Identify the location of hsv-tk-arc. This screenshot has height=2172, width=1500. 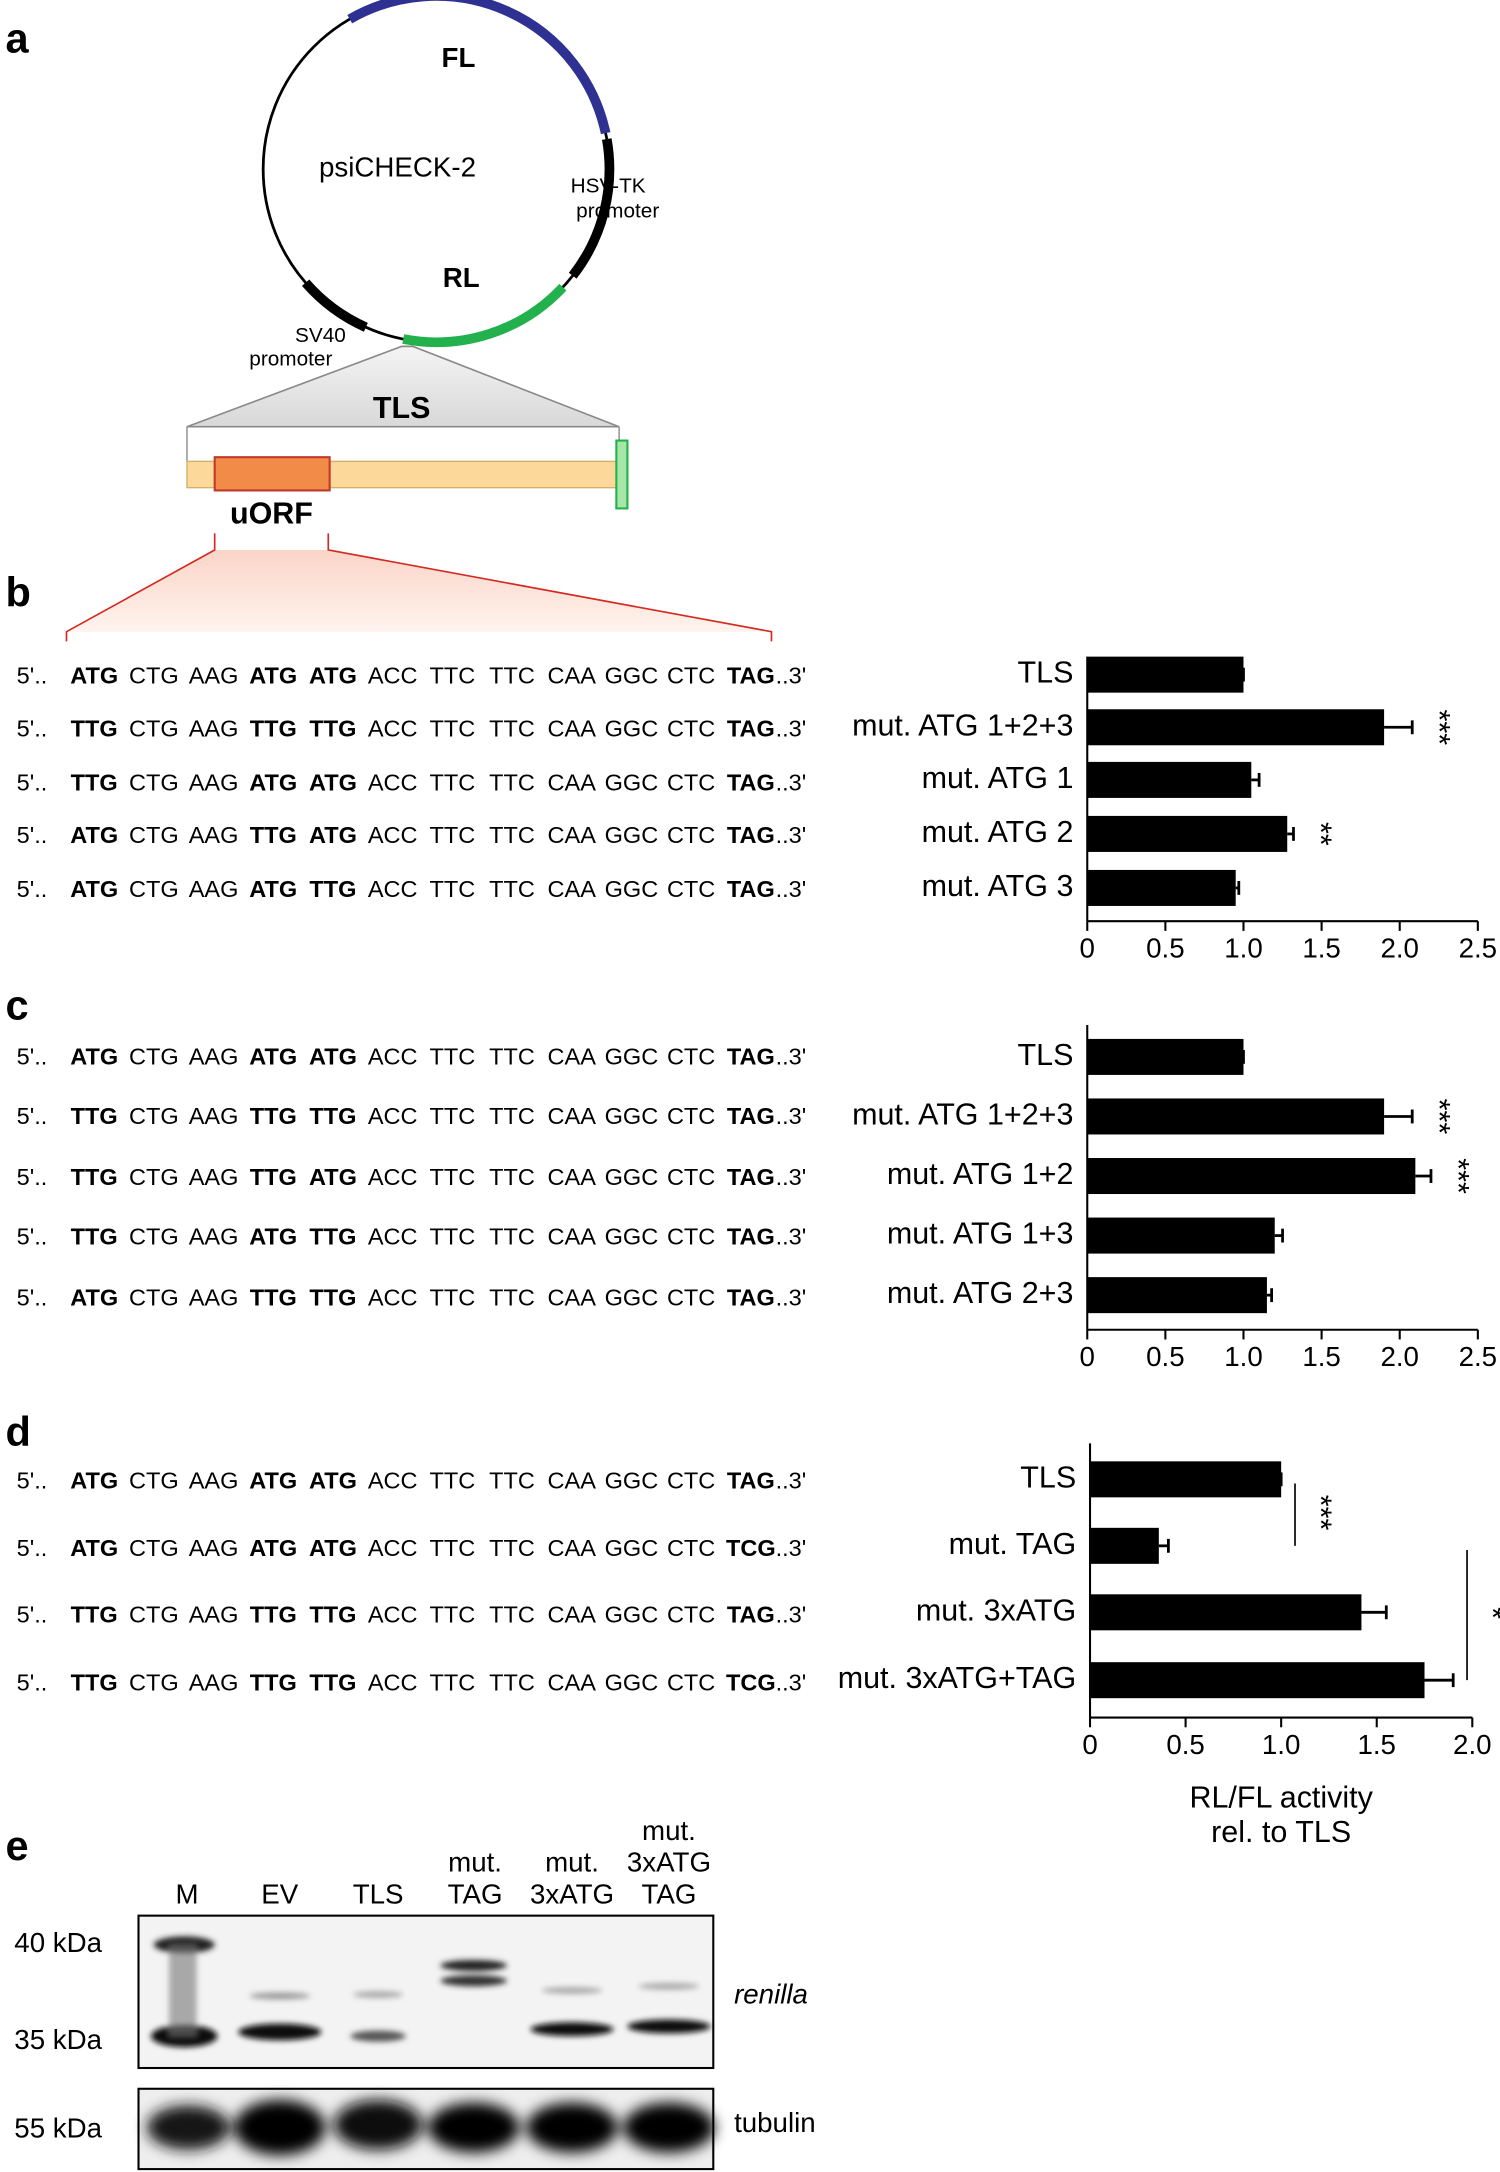
(591, 208).